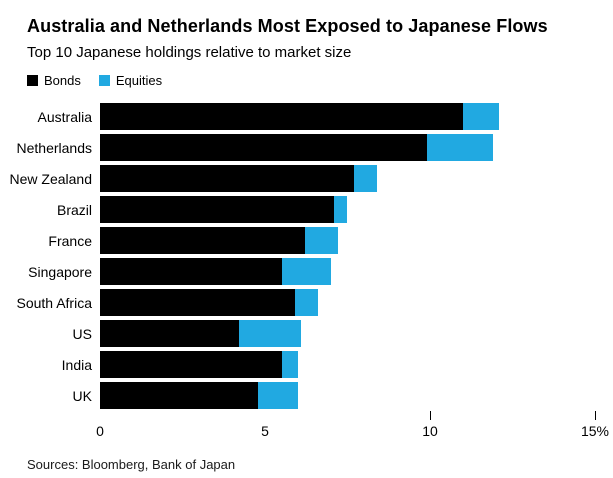 This screenshot has width=613, height=478. I want to click on chart-row: Singapore, so click(306, 271).